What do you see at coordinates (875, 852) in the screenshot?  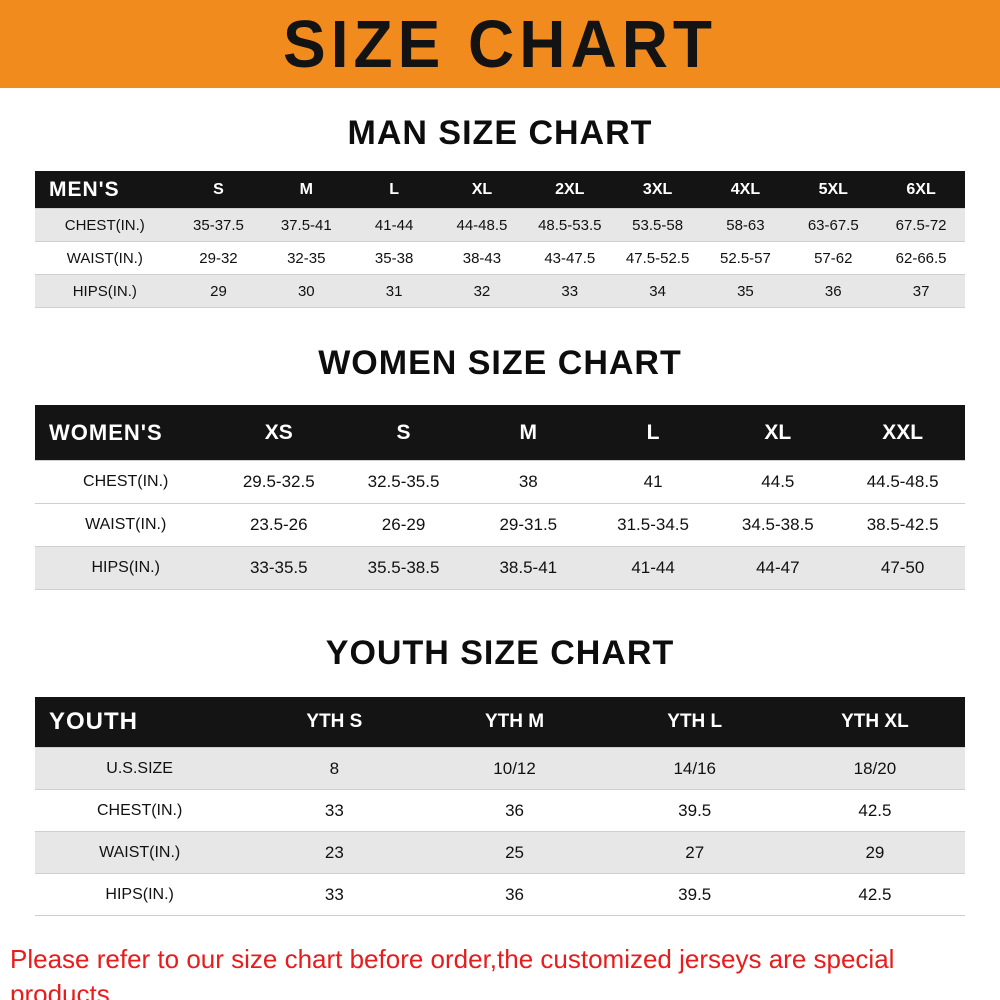 I see `size-value: 29` at bounding box center [875, 852].